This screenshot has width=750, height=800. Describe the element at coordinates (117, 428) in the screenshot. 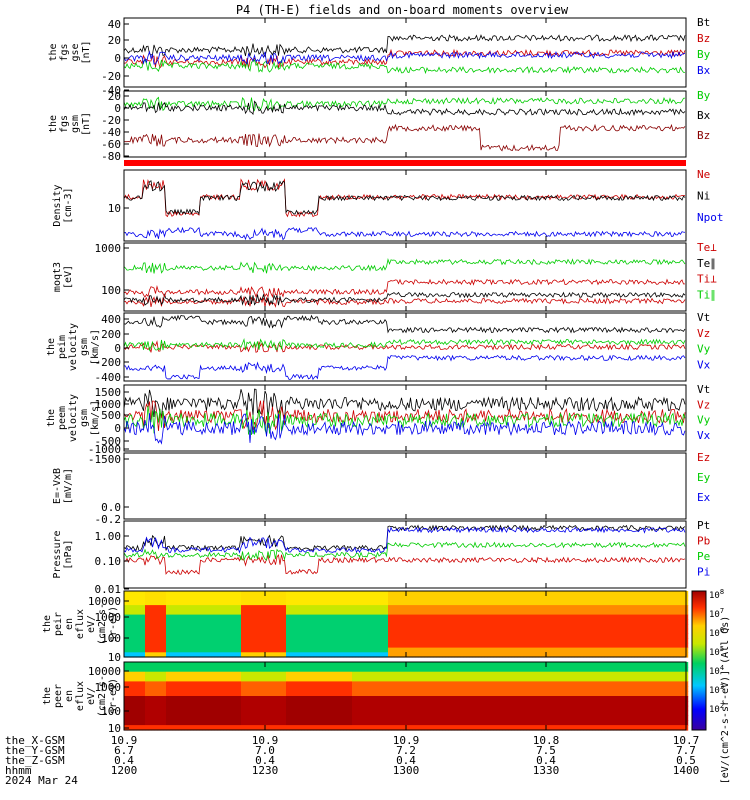

I see `y-tick-label: 0` at that location.